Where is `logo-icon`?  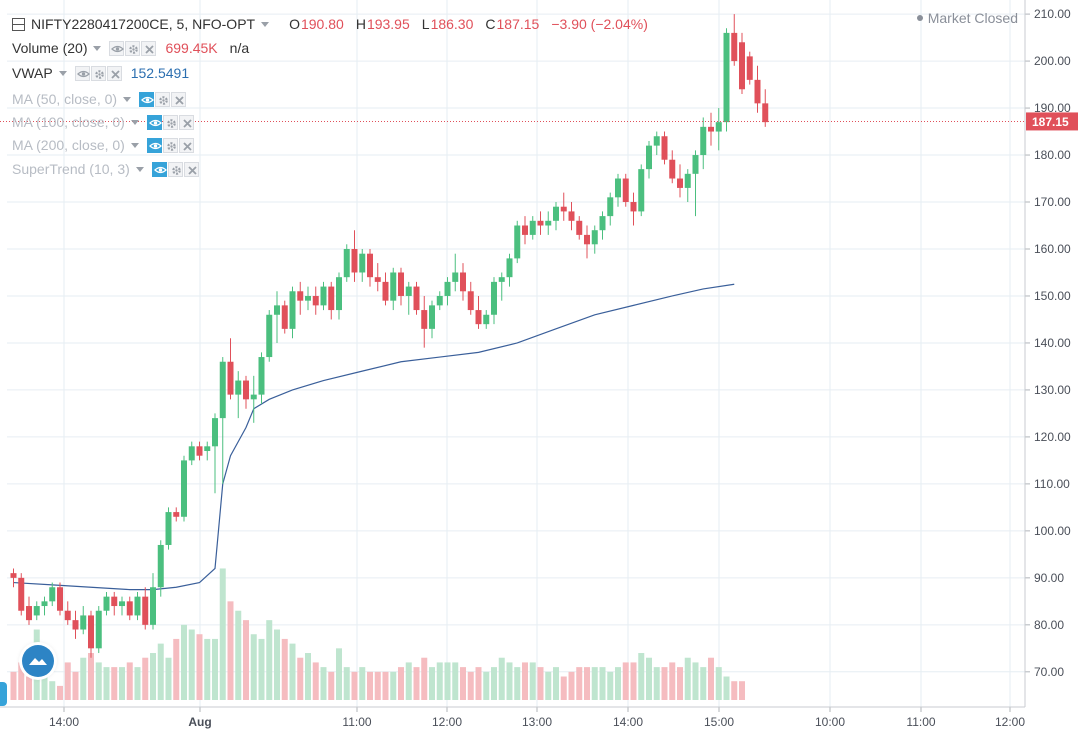
logo-icon is located at coordinates (38, 661).